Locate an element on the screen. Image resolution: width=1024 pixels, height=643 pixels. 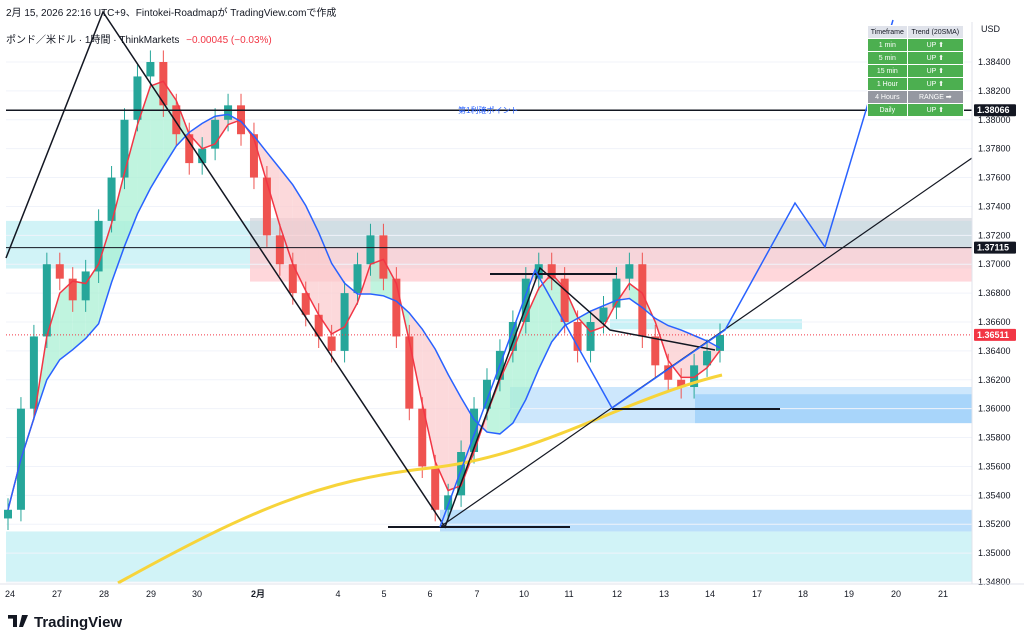
price-tick-label: 1.35600 is located at coordinates (994, 466).